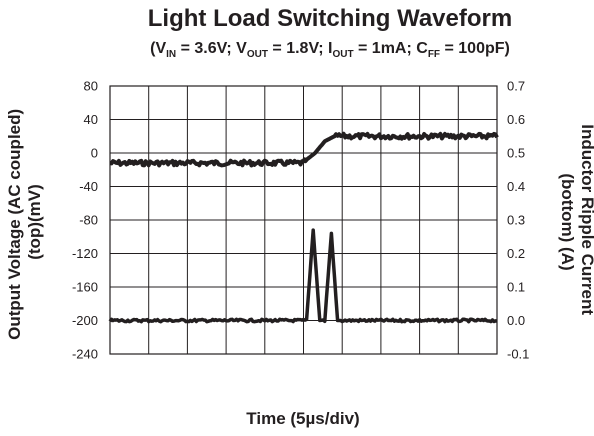  I want to click on chart-title: Light Load Switching Waveform, so click(330, 18).